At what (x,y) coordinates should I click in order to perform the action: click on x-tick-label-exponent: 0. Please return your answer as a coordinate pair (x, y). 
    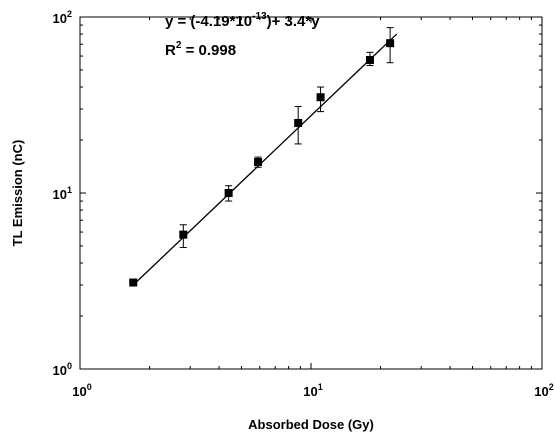
    Looking at the image, I should click on (89, 387).